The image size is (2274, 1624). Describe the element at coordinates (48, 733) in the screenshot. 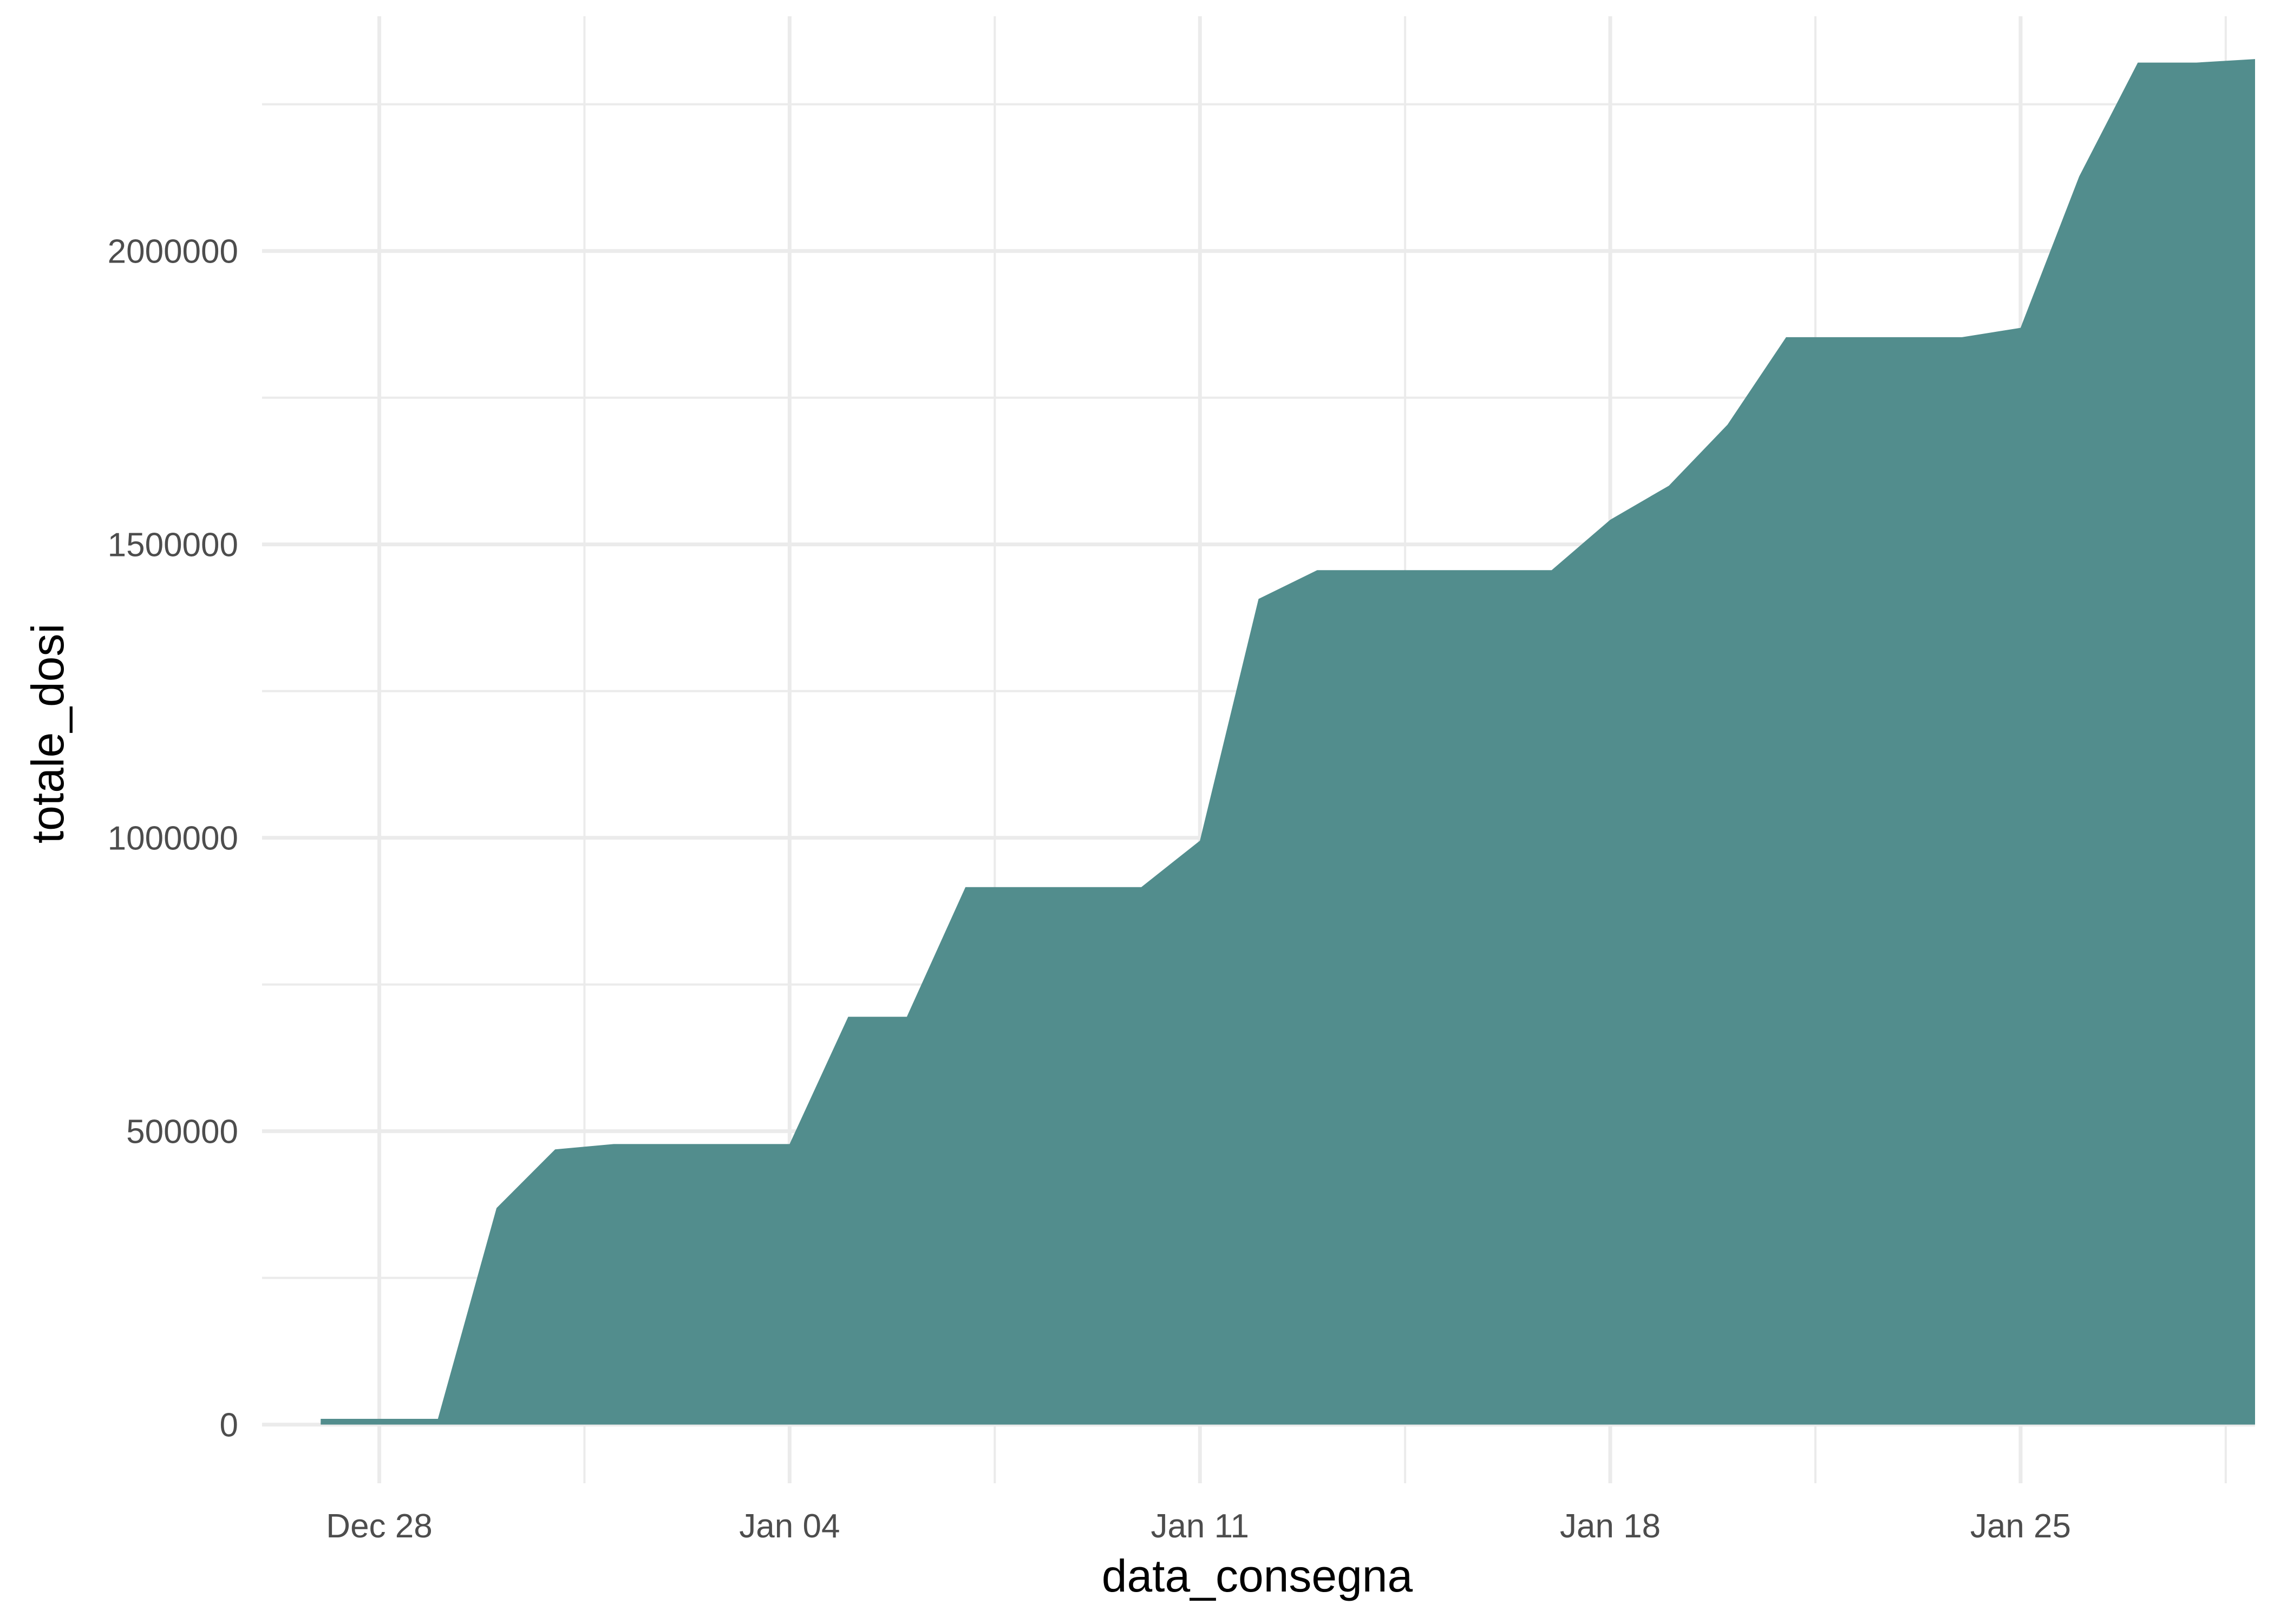

I see `y-axis-title: totale_dosi` at that location.